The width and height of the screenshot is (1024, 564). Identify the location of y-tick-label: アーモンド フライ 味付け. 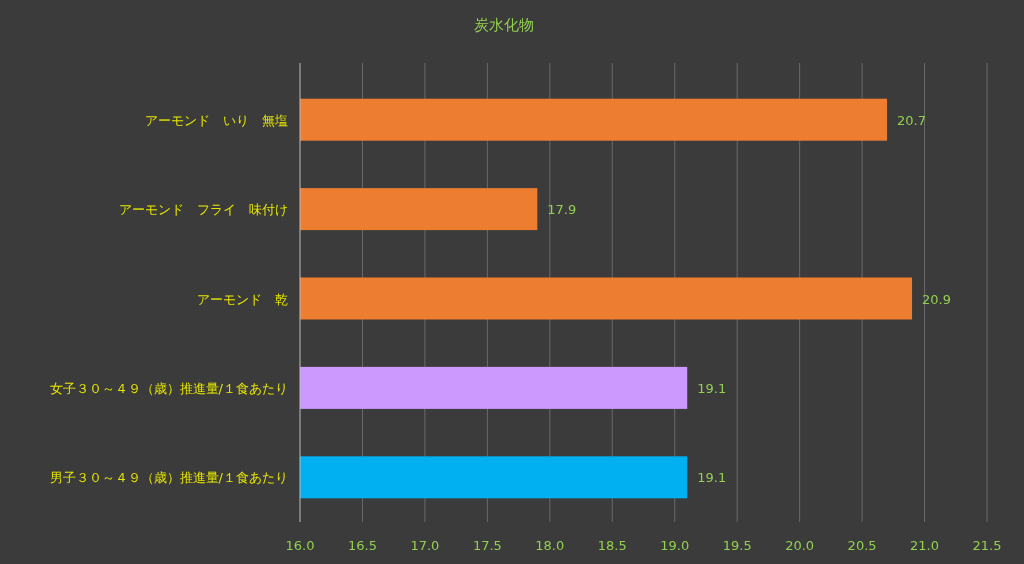
(203, 210).